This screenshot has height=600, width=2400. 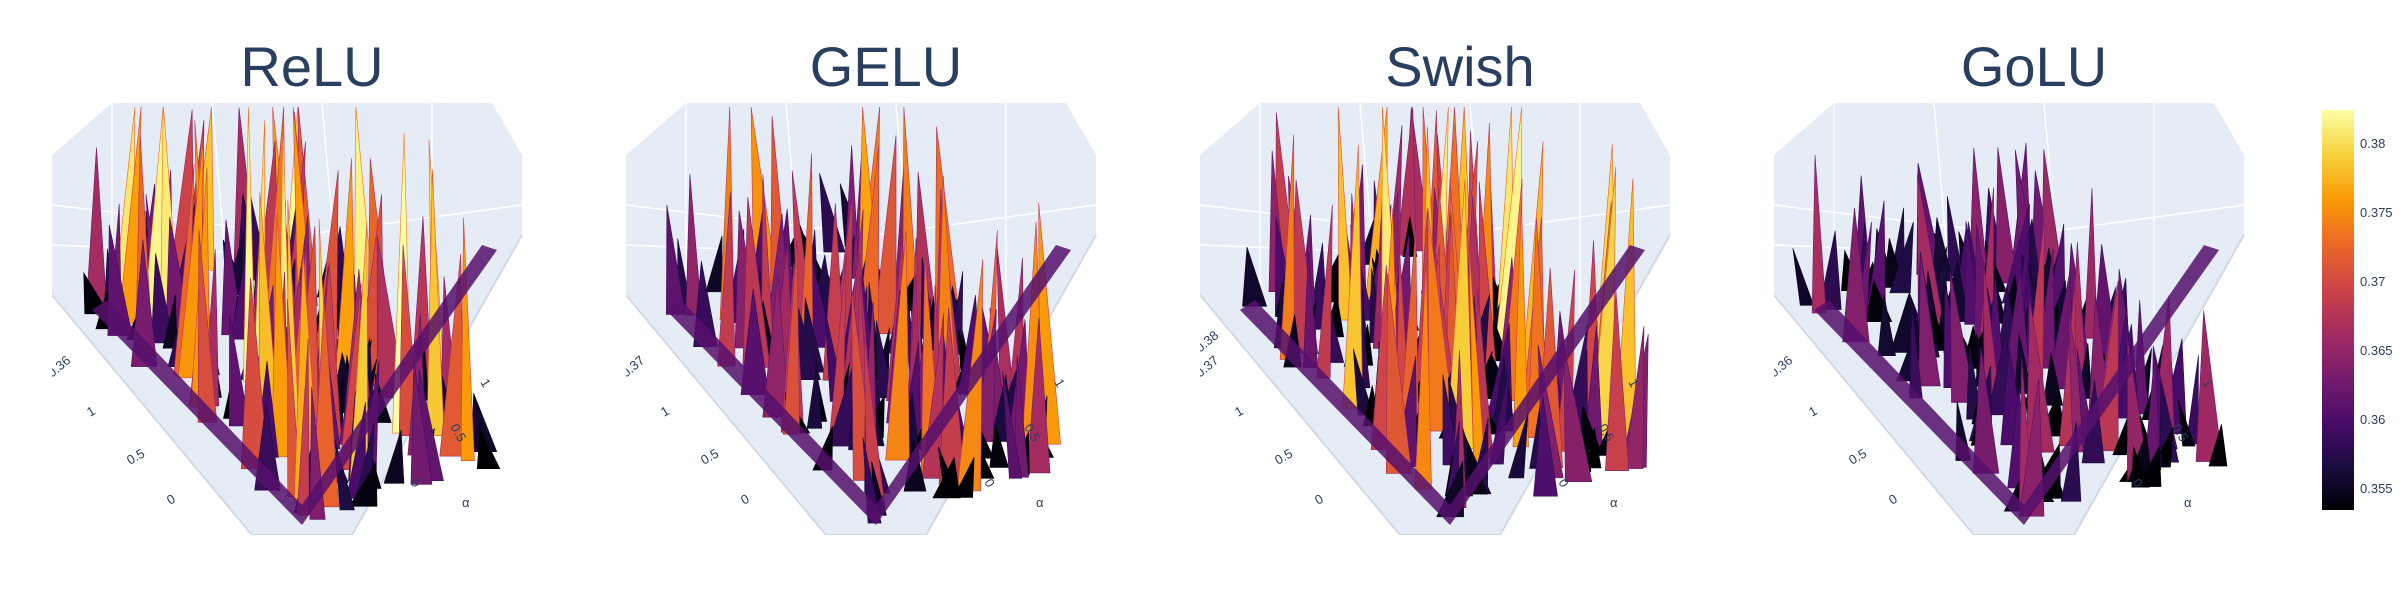 I want to click on colorbar-tick-label: 0.365, so click(x=2376, y=351).